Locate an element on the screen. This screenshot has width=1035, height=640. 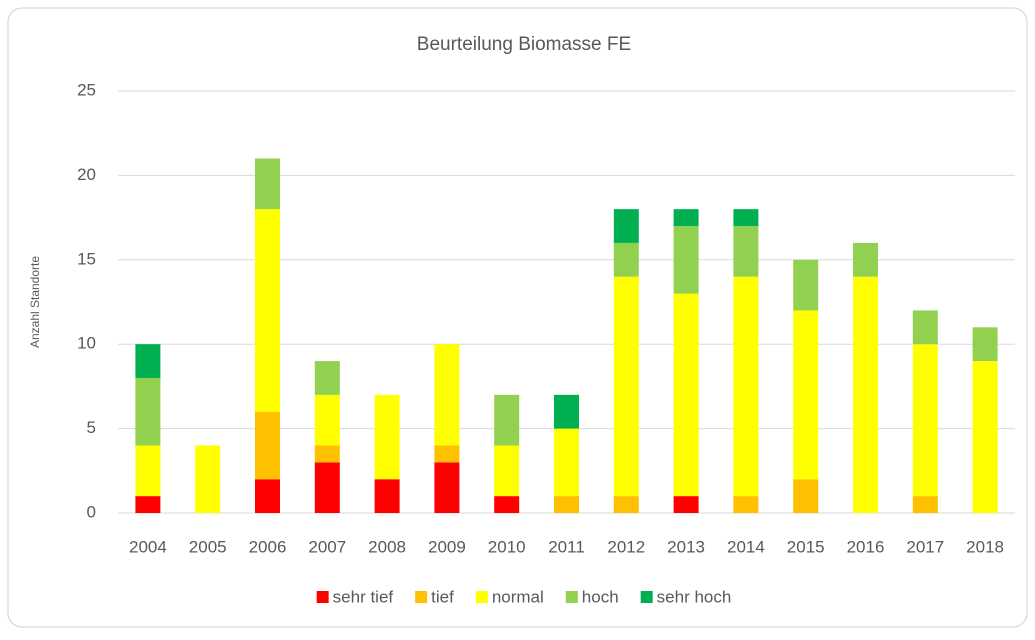
x-tick-label: 2007 is located at coordinates (327, 546).